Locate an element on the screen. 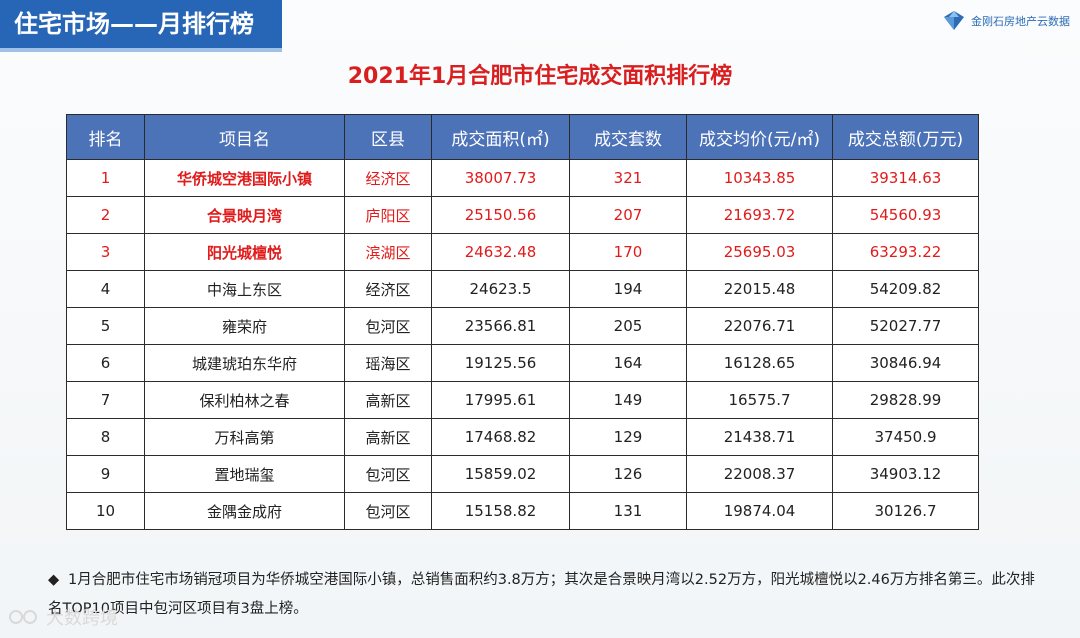  table-cell: 15158.82 is located at coordinates (500, 511).